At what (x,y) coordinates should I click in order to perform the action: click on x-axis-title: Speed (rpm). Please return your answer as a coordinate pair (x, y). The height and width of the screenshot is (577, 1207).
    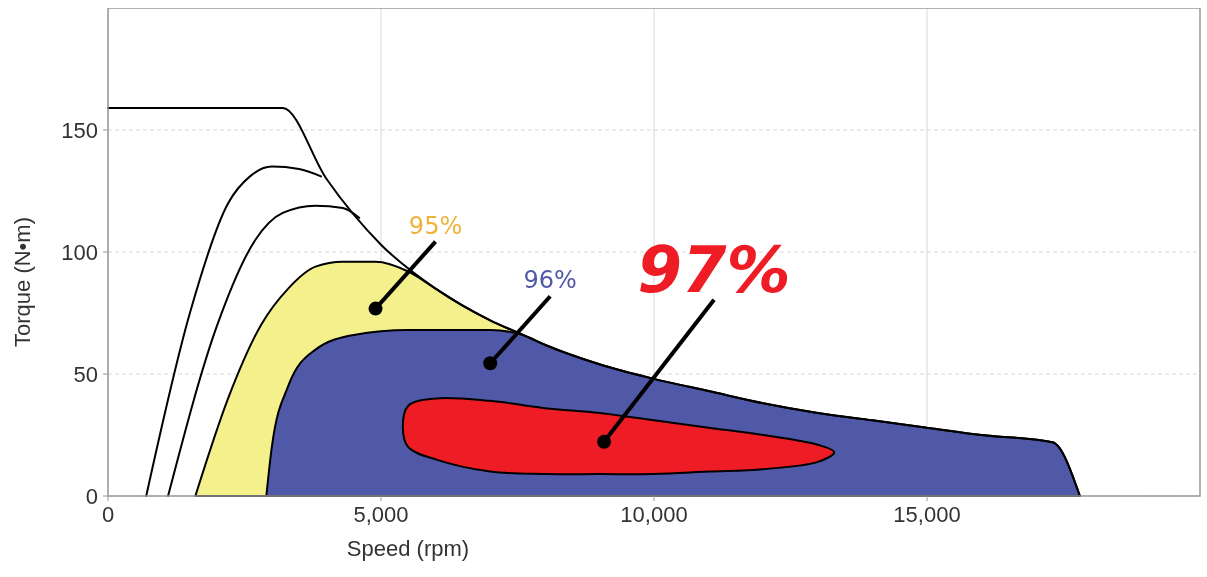
    Looking at the image, I should click on (408, 548).